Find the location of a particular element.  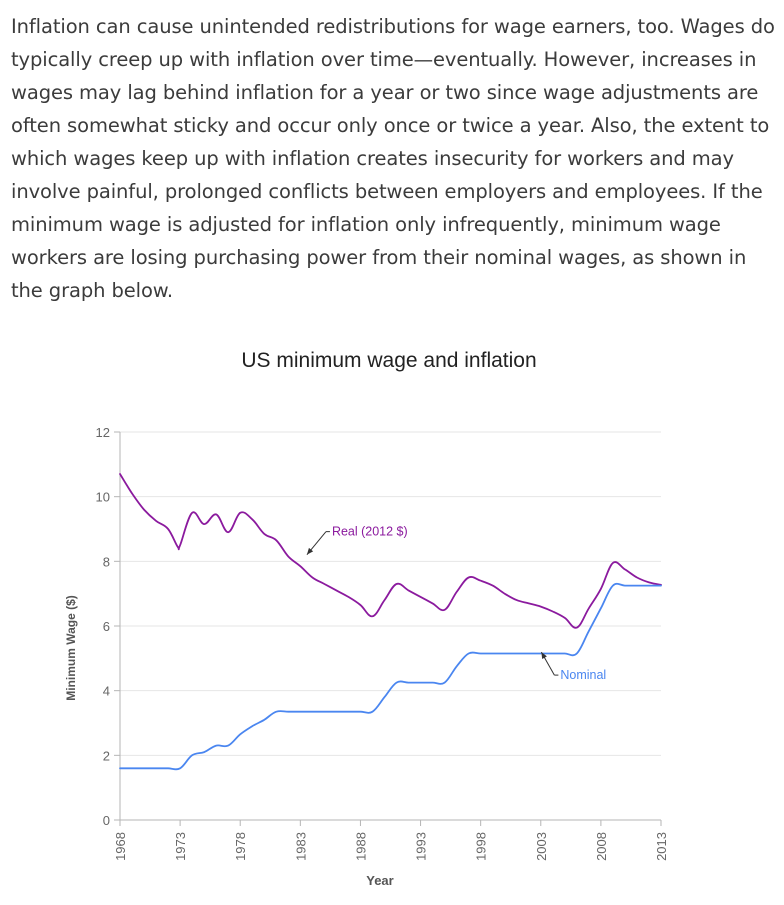

annotations: Real (2012 $) Nominal is located at coordinates (456, 603).